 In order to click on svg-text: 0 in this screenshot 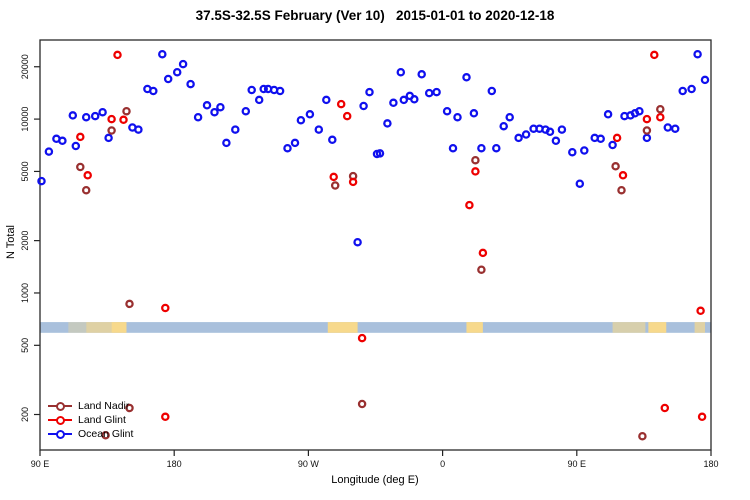, I will do `click(442, 464)`.